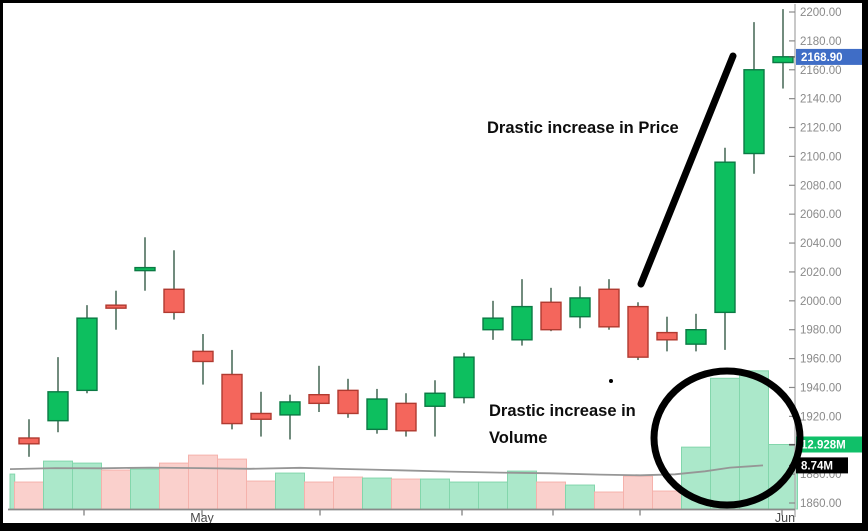 This screenshot has height=531, width=868. Describe the element at coordinates (12, 491) in the screenshot. I see `volume-bar-edge` at that location.